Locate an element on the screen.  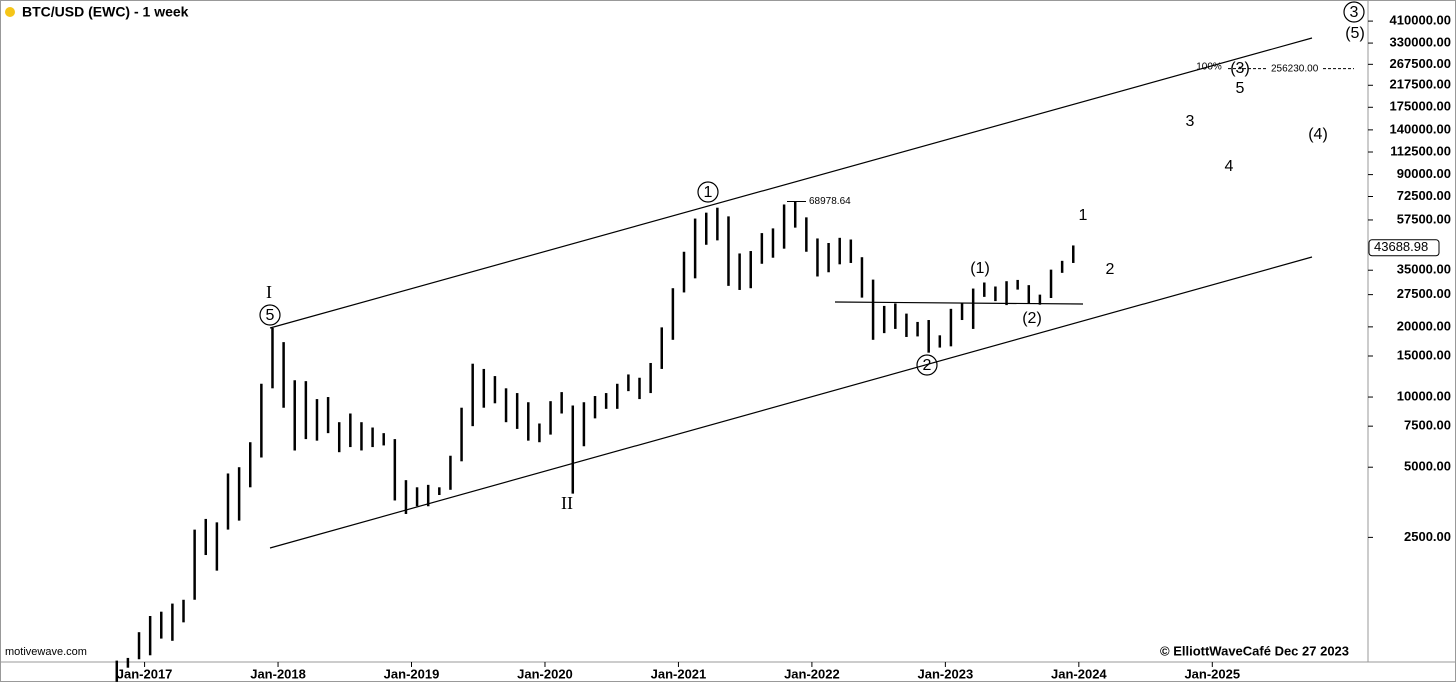
x-tick-label: Jan-2022 is located at coordinates (812, 673).